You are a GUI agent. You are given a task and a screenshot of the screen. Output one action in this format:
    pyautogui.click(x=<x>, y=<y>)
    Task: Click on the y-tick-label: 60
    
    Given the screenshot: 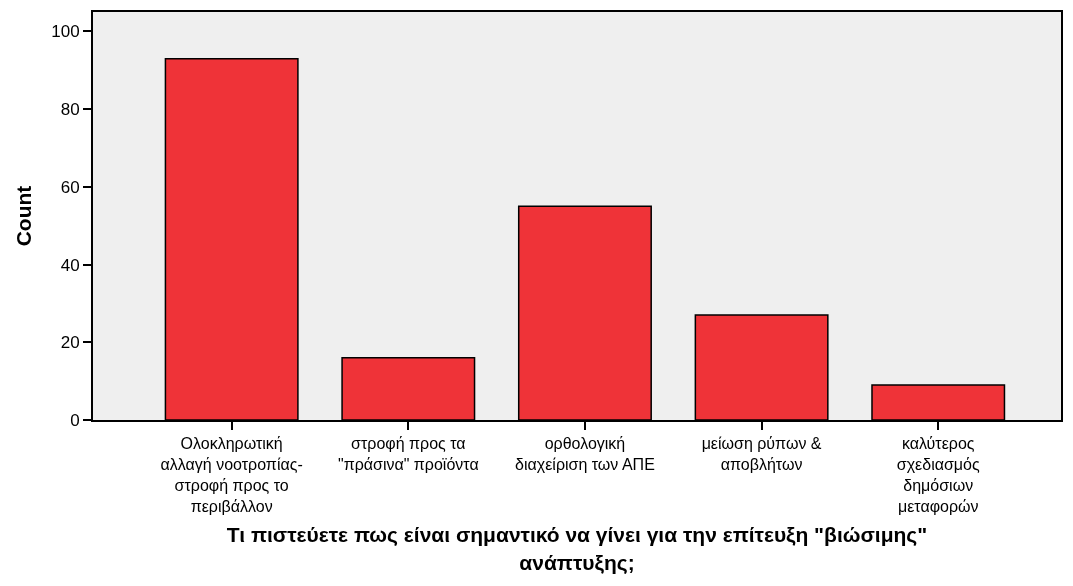 What is the action you would take?
    pyautogui.click(x=70, y=187)
    